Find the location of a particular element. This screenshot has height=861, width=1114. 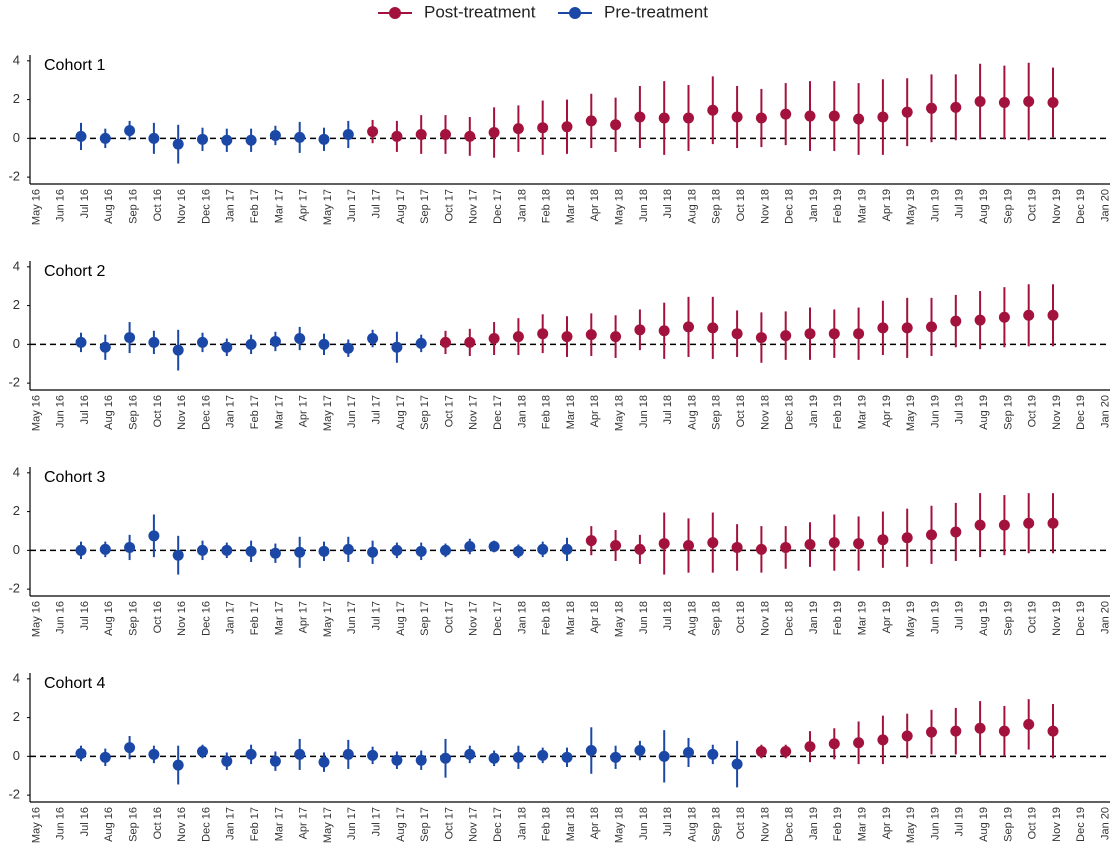

x-tick-label: Oct 16 is located at coordinates (158, 411).